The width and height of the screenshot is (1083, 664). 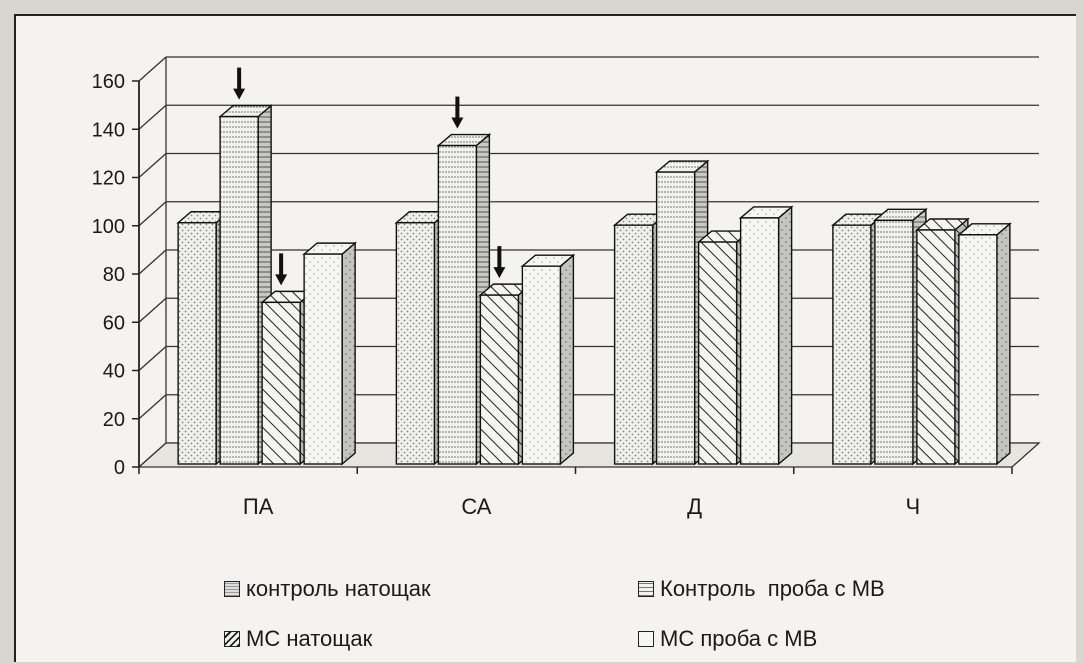 I want to click on legend-item-1: Контроль проба с МВ, so click(x=761, y=589).